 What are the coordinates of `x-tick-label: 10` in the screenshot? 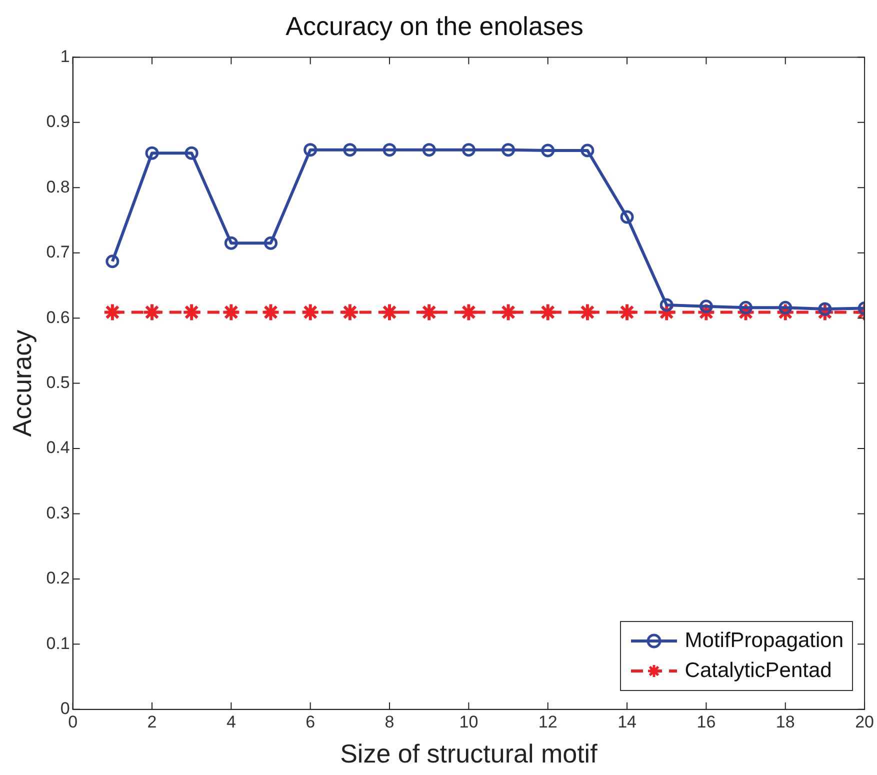 It's located at (468, 722).